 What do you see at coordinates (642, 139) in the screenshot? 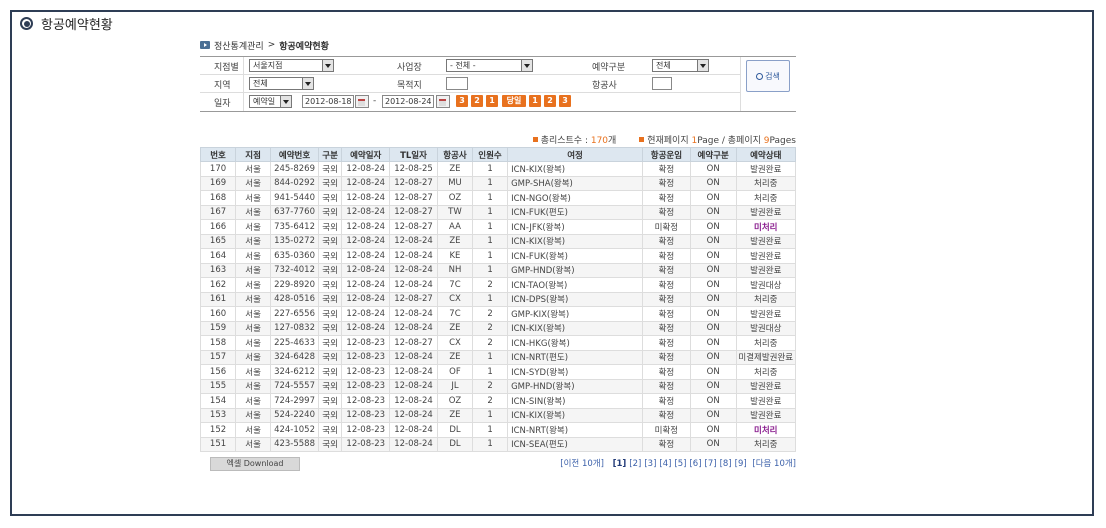
I see `bullet-square-icon` at bounding box center [642, 139].